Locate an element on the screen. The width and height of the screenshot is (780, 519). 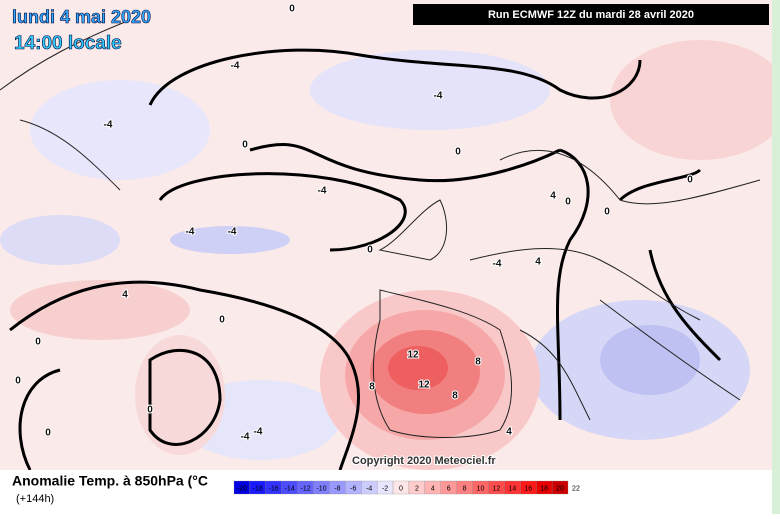
scale-tick-label: -12 is located at coordinates (306, 488).